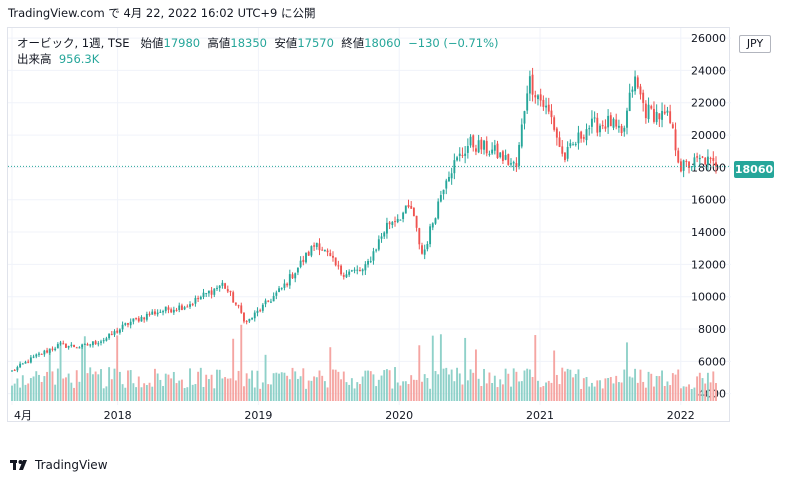  What do you see at coordinates (59, 465) in the screenshot?
I see `footer-brand: TradingView` at bounding box center [59, 465].